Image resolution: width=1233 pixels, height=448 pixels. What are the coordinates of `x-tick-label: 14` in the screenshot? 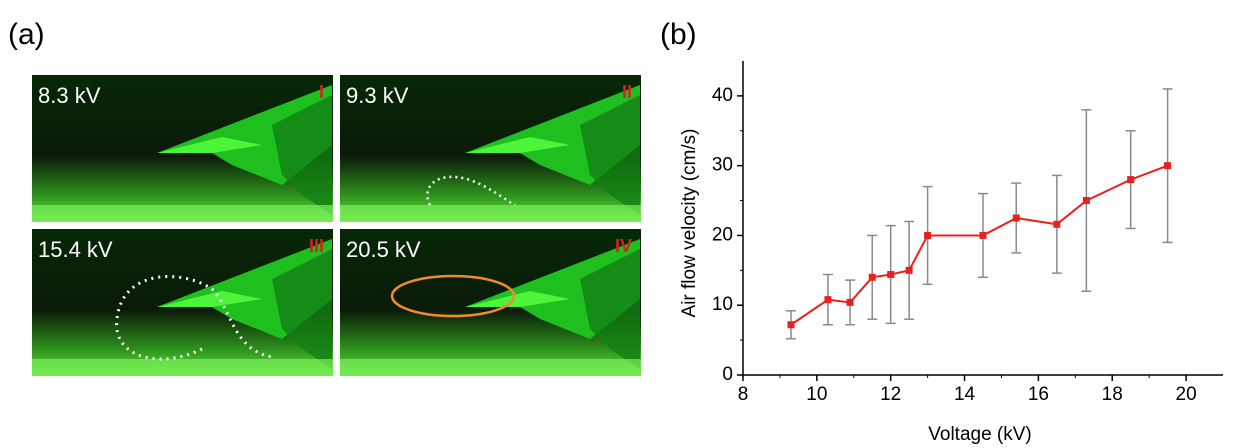 It's located at (965, 394).